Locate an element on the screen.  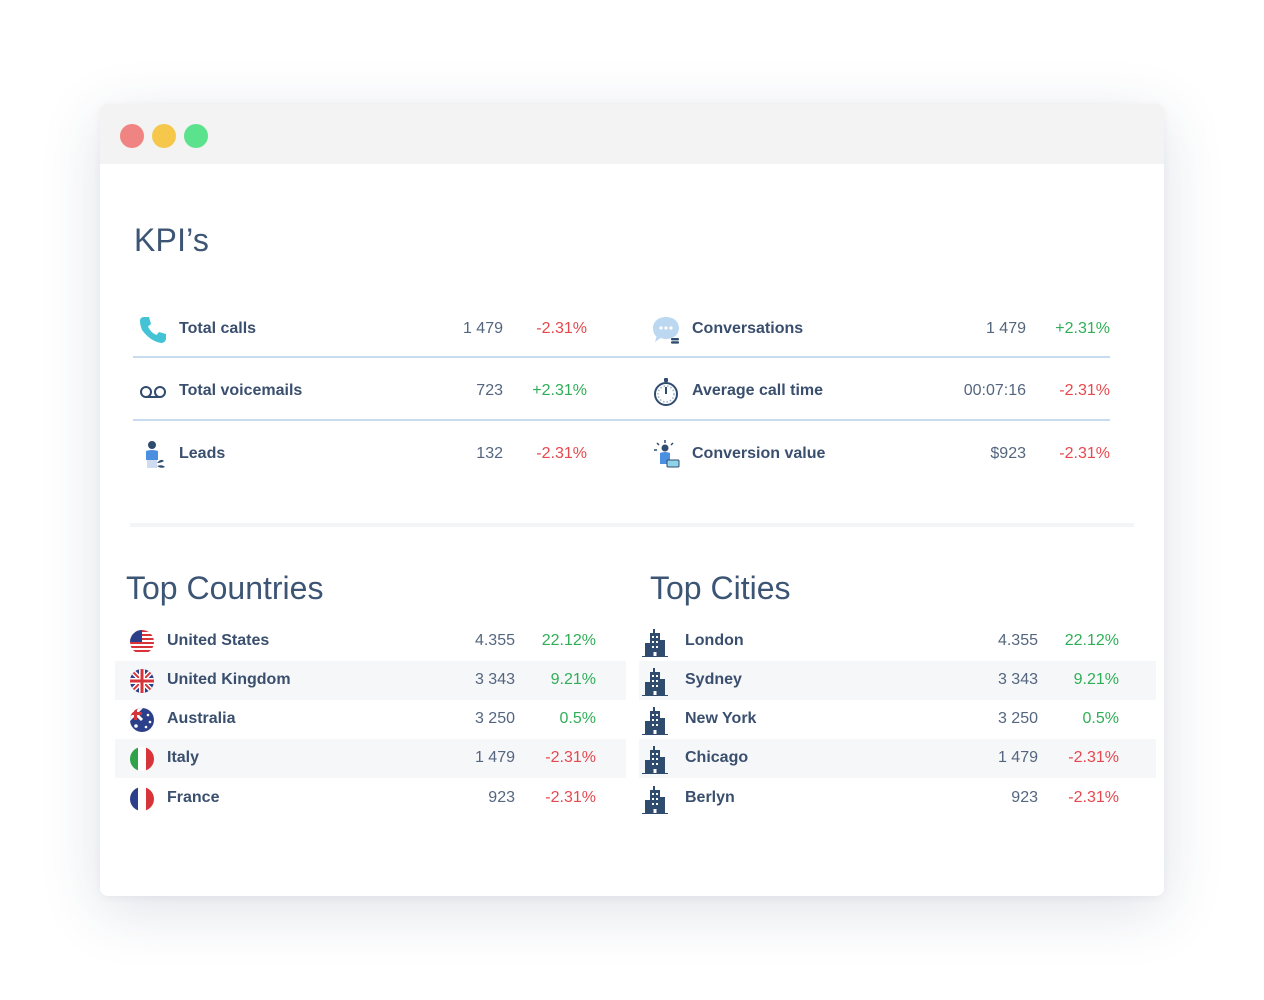
city-row: Berlyn 923 -2.31% is located at coordinates (897, 798).